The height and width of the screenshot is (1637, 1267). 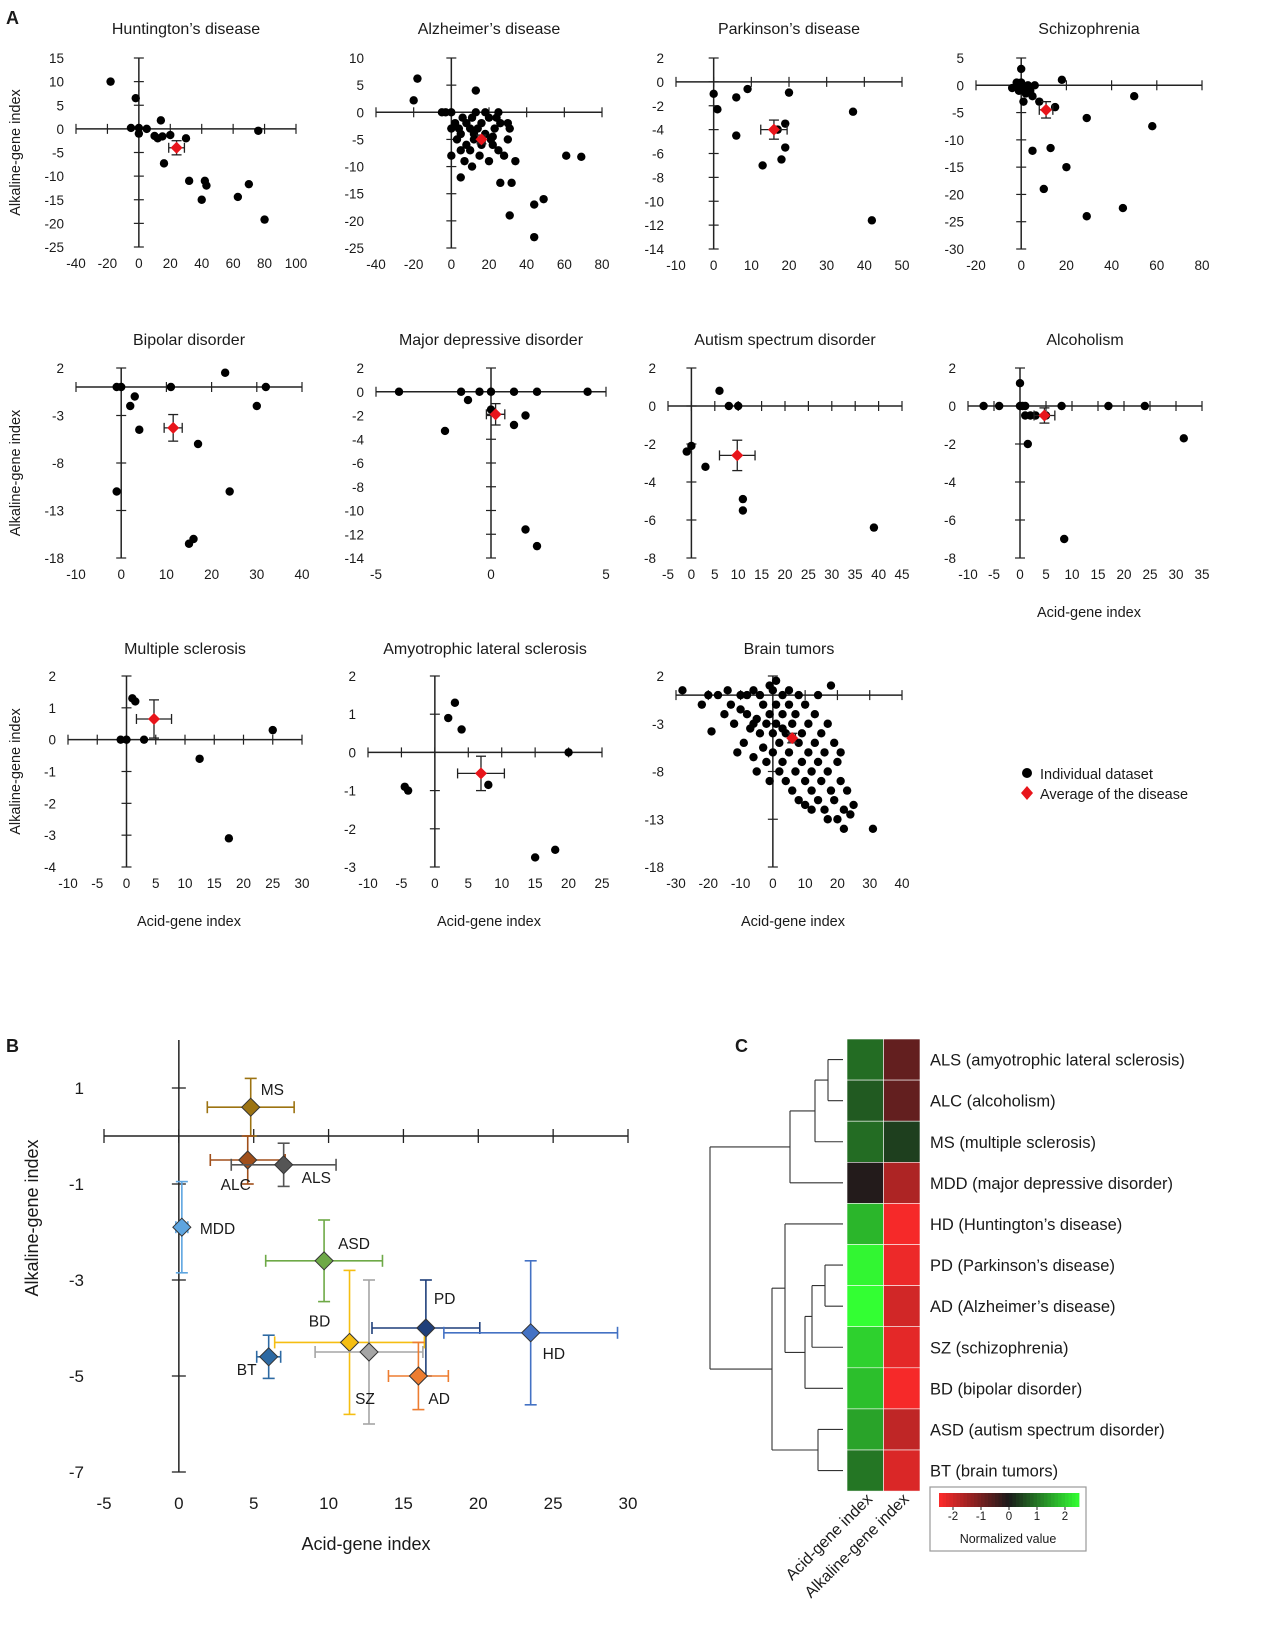 What do you see at coordinates (1065, 1517) in the screenshot?
I see `colorbar-tick-label: 2` at bounding box center [1065, 1517].